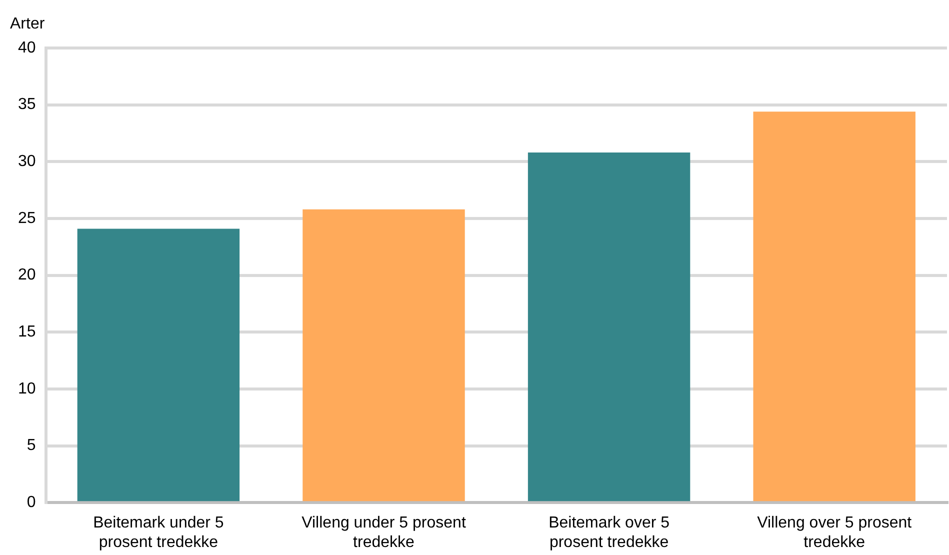 The width and height of the screenshot is (949, 555). I want to click on x-tick-label: Villeng under 5 prosent tredekke, so click(384, 532).